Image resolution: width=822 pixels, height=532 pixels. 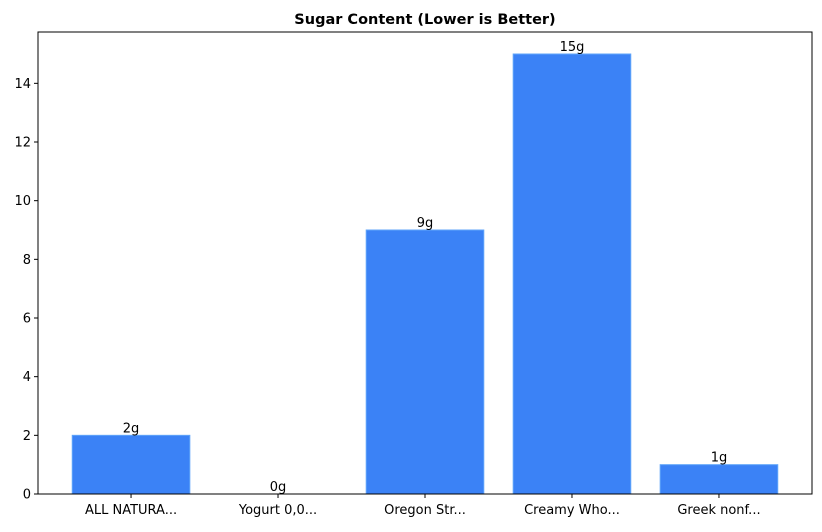 I want to click on data-label: 15g, so click(x=572, y=47).